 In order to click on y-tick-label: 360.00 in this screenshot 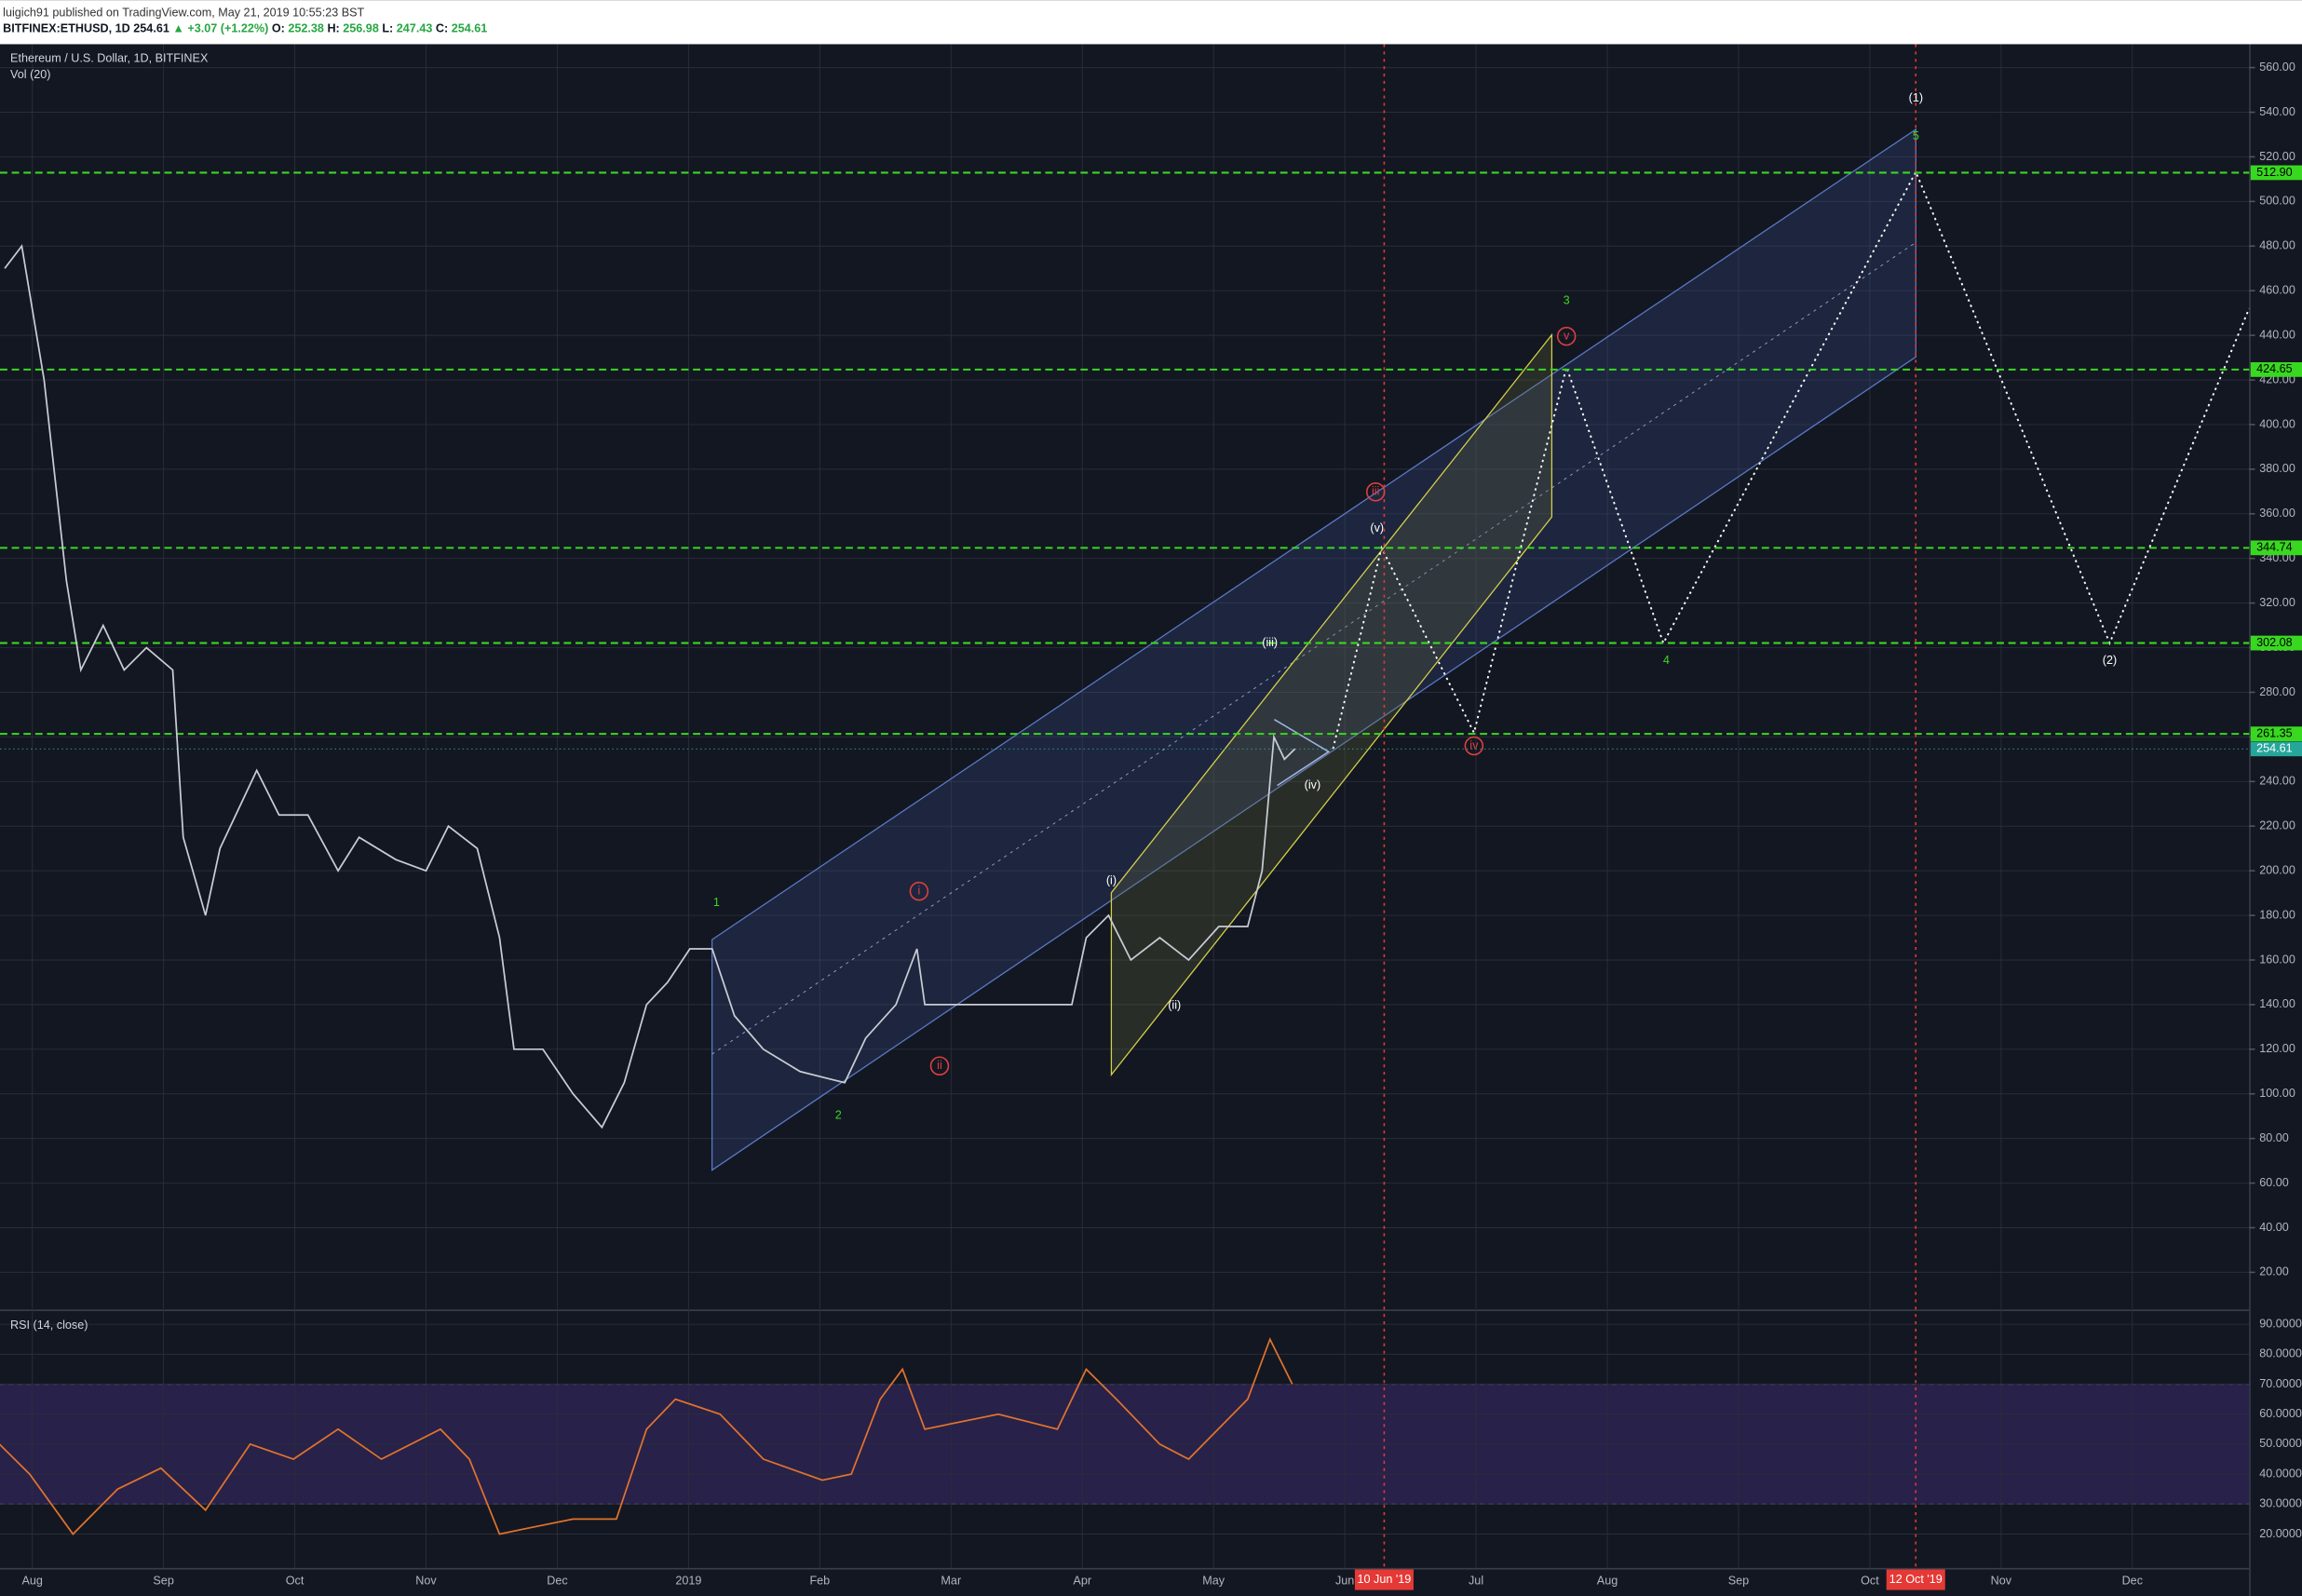, I will do `click(2277, 513)`.